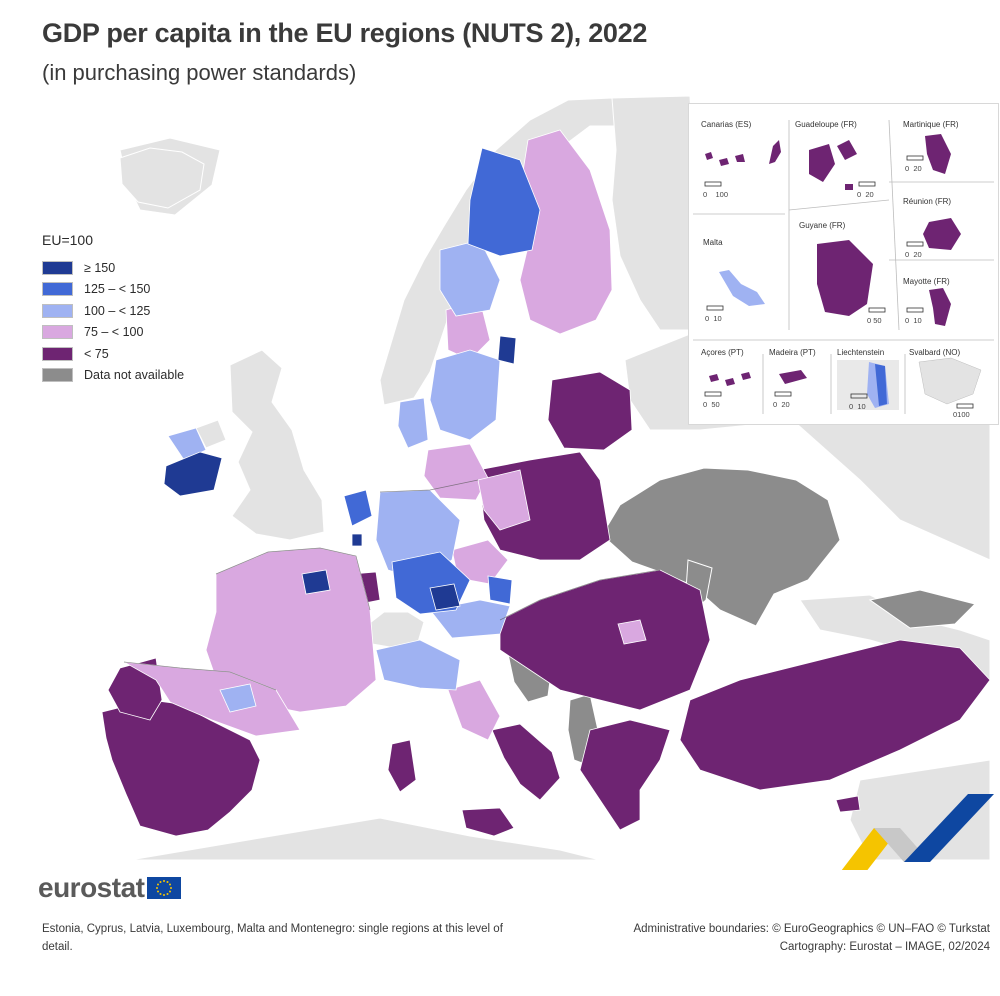 The width and height of the screenshot is (1000, 996). What do you see at coordinates (848, 804) in the screenshot?
I see `cyprus-region` at bounding box center [848, 804].